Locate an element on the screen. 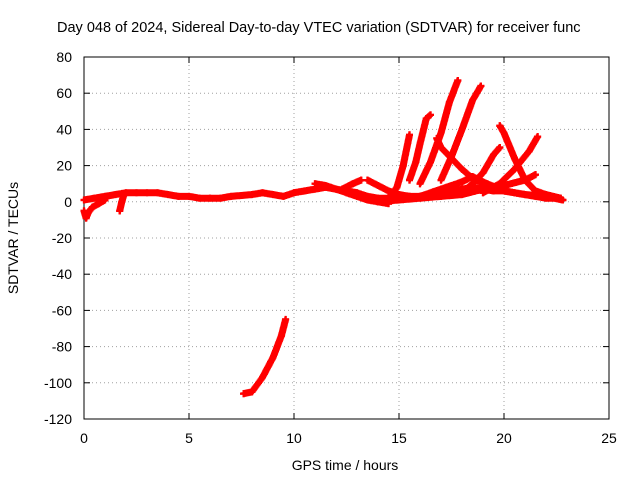  x-tick-label: 15 is located at coordinates (399, 438).